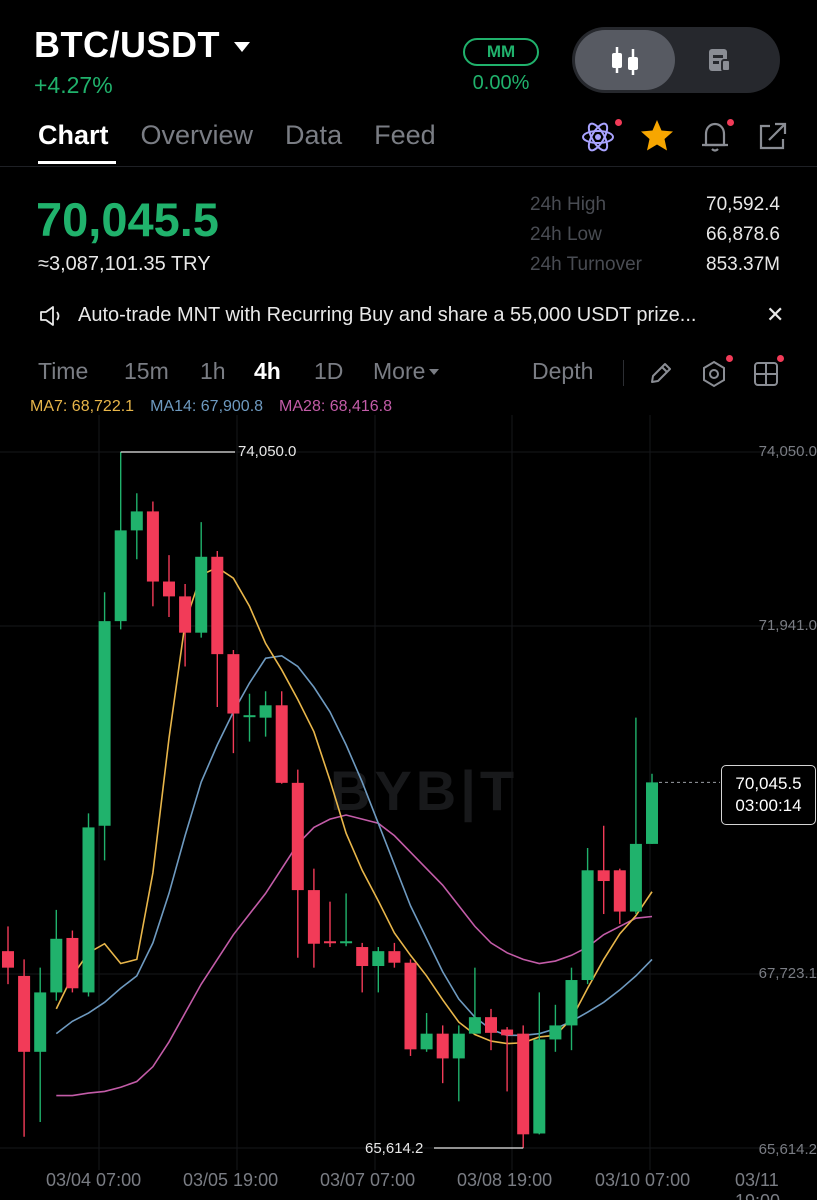 The width and height of the screenshot is (817, 1200). What do you see at coordinates (329, 371) in the screenshot?
I see `tf-1d: 1D` at bounding box center [329, 371].